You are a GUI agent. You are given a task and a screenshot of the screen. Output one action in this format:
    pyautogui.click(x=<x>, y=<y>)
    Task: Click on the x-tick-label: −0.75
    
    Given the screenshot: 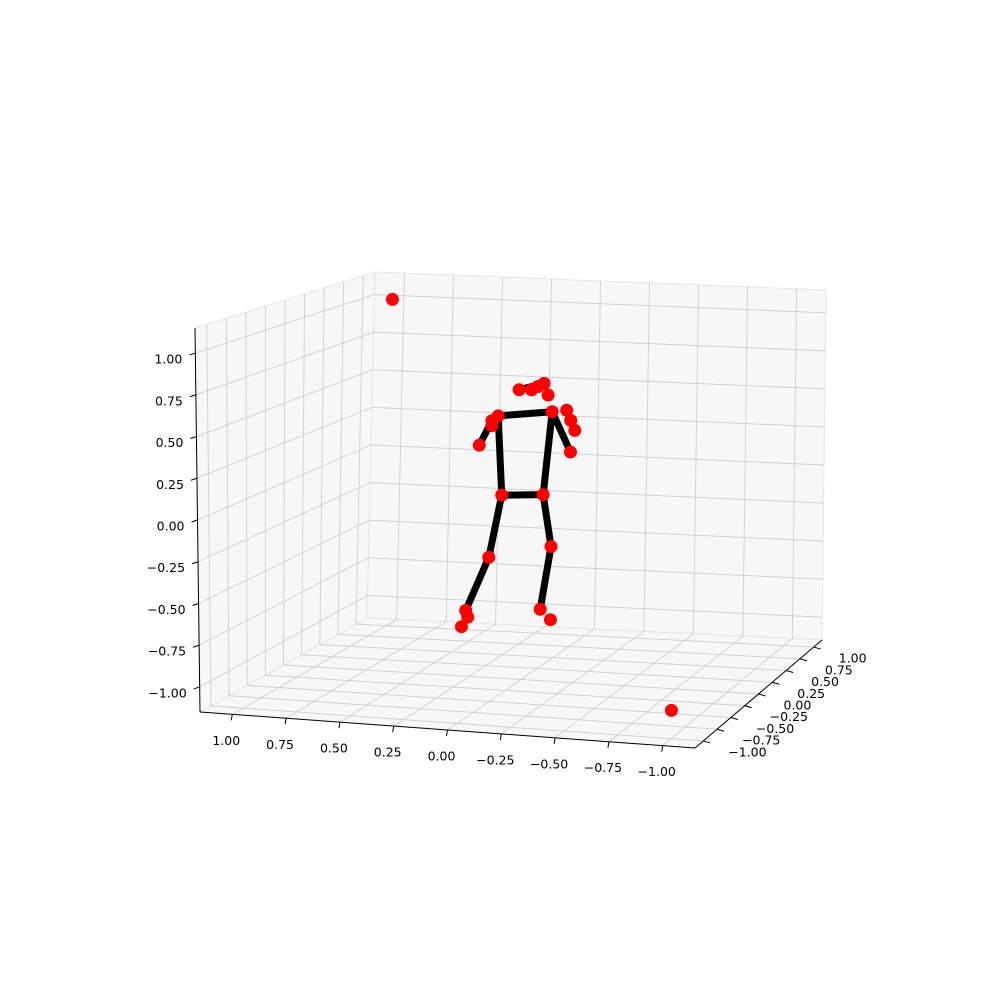 What is the action you would take?
    pyautogui.click(x=603, y=767)
    